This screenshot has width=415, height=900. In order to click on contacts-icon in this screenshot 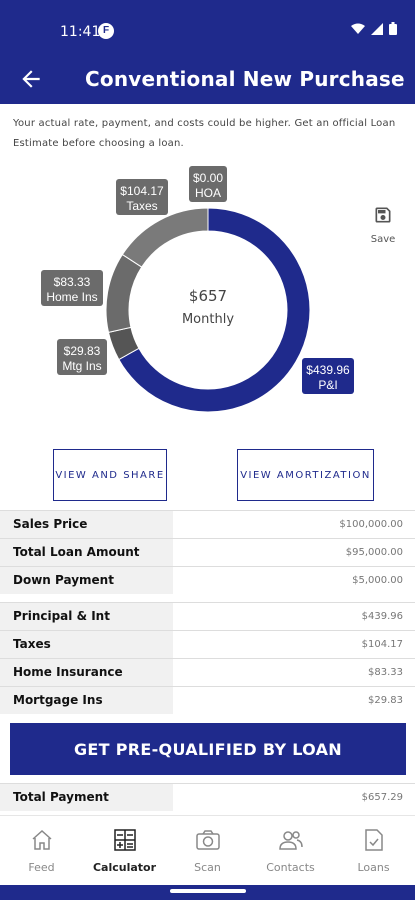, I will do `click(290, 840)`.